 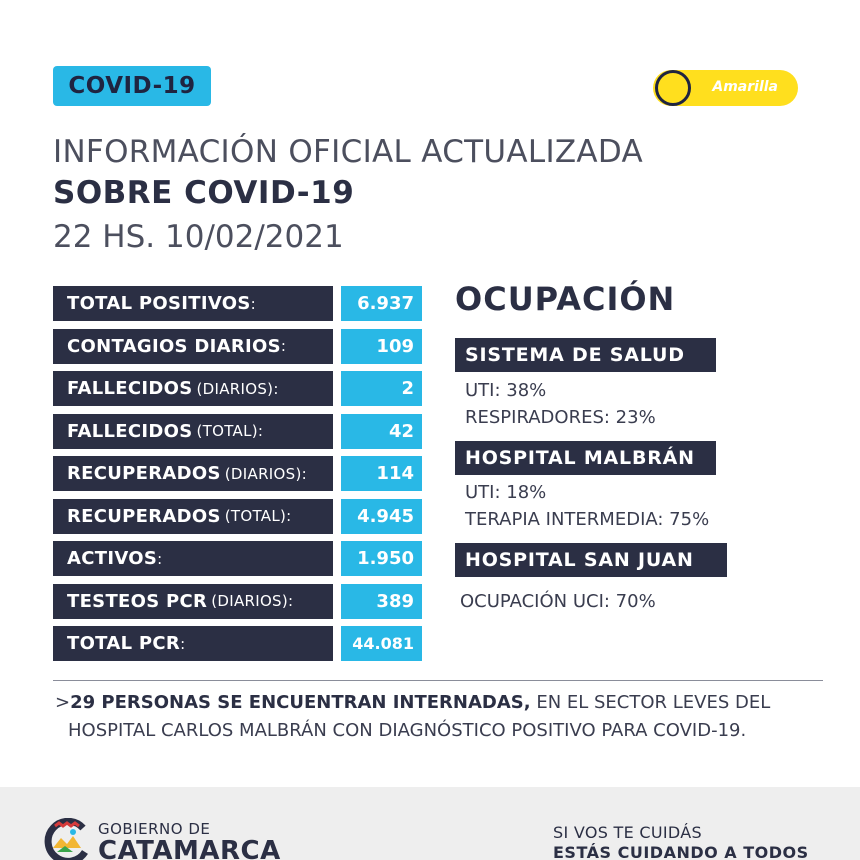 I want to click on stat-value: 6.937, so click(x=381, y=303).